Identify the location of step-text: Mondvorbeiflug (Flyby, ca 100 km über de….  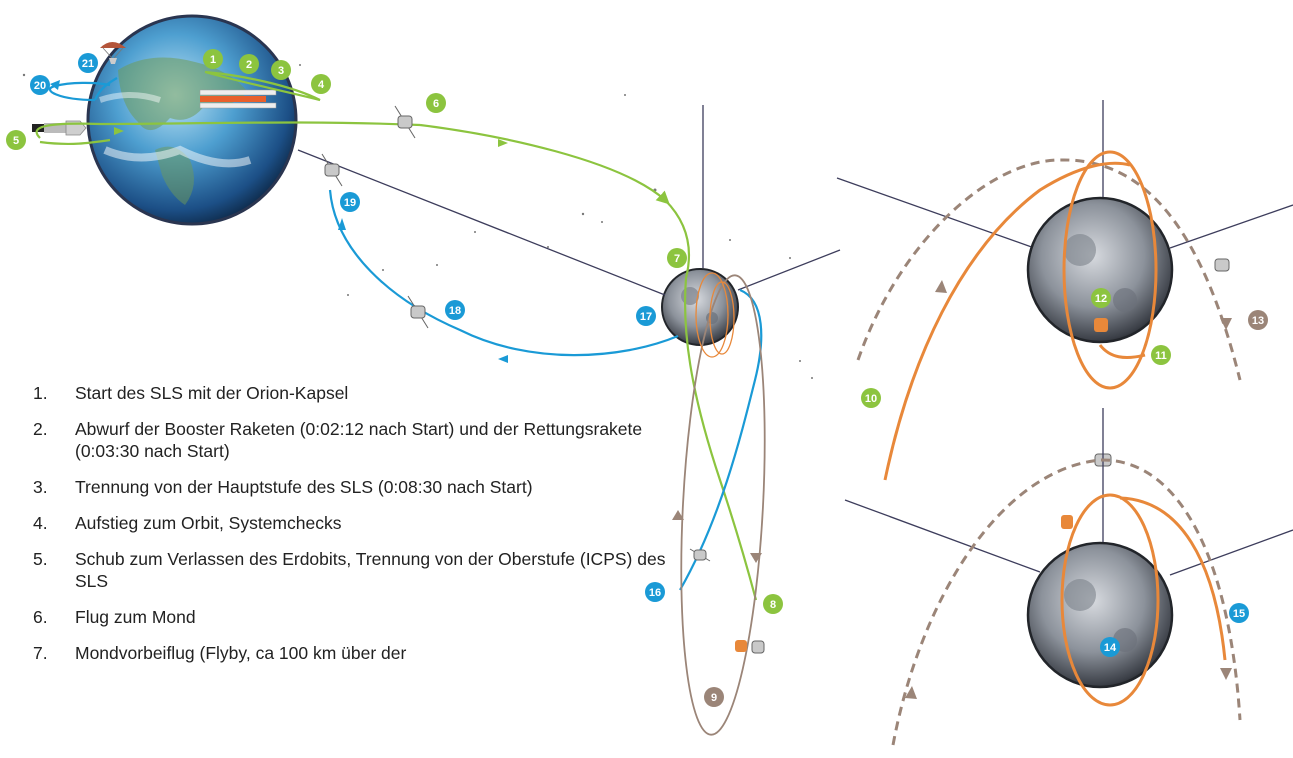
(241, 653).